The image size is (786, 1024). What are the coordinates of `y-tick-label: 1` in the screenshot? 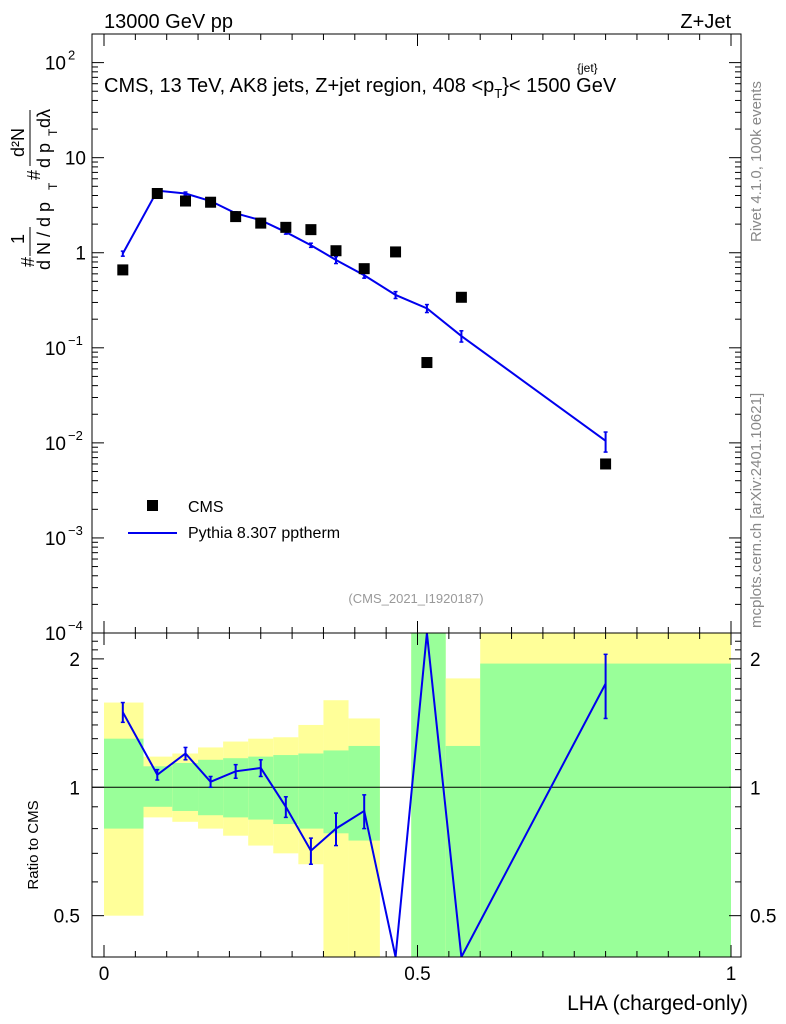 It's located at (80, 254).